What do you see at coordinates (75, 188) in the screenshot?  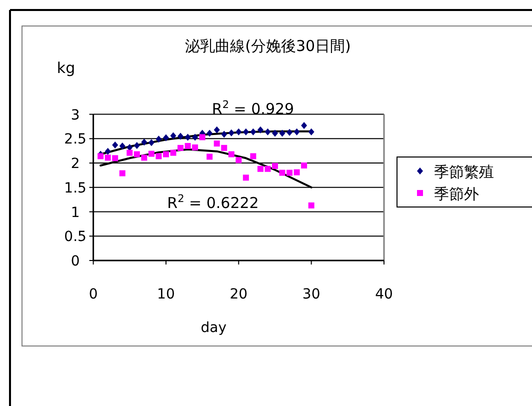 I see `y-tick-label: 1.5` at bounding box center [75, 188].